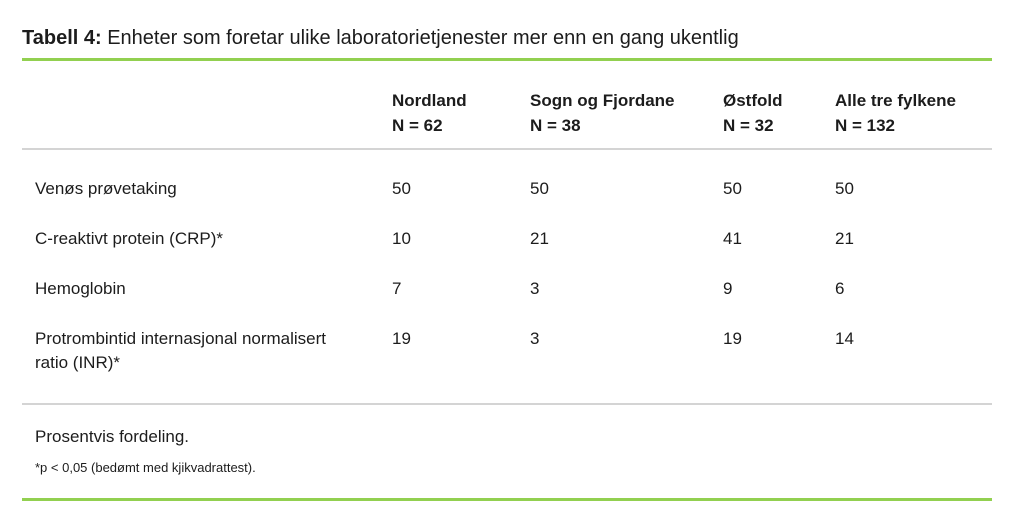 The image size is (1024, 527). Describe the element at coordinates (865, 125) in the screenshot. I see `column-n: N = 132` at that location.